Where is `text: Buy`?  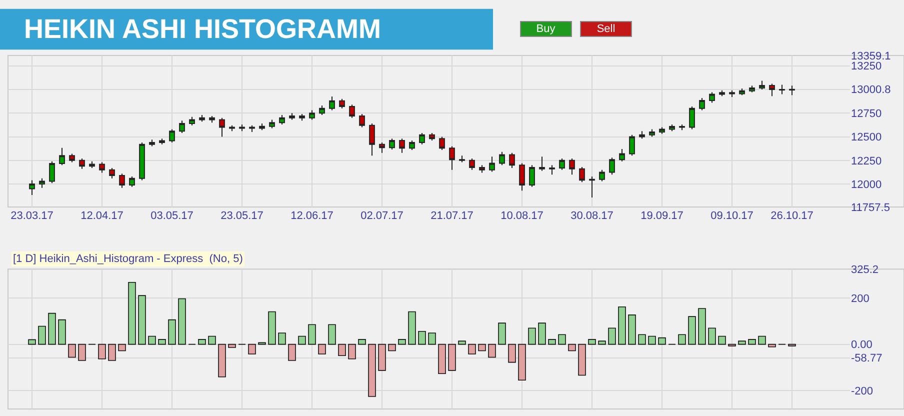 text: Buy is located at coordinates (546, 29).